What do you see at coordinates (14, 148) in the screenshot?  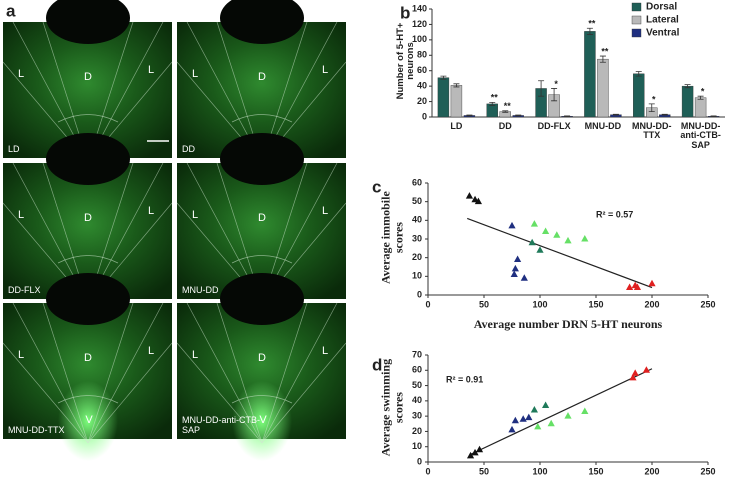 I see `micrograph-caption: LD` at bounding box center [14, 148].